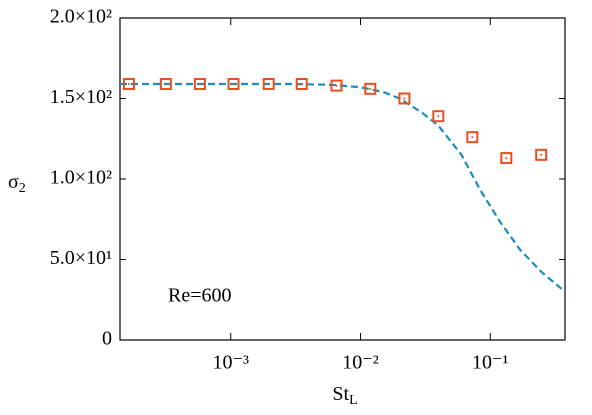 The image size is (592, 415). Describe the element at coordinates (13, 182) in the screenshot. I see `y-label-text: σ` at that location.